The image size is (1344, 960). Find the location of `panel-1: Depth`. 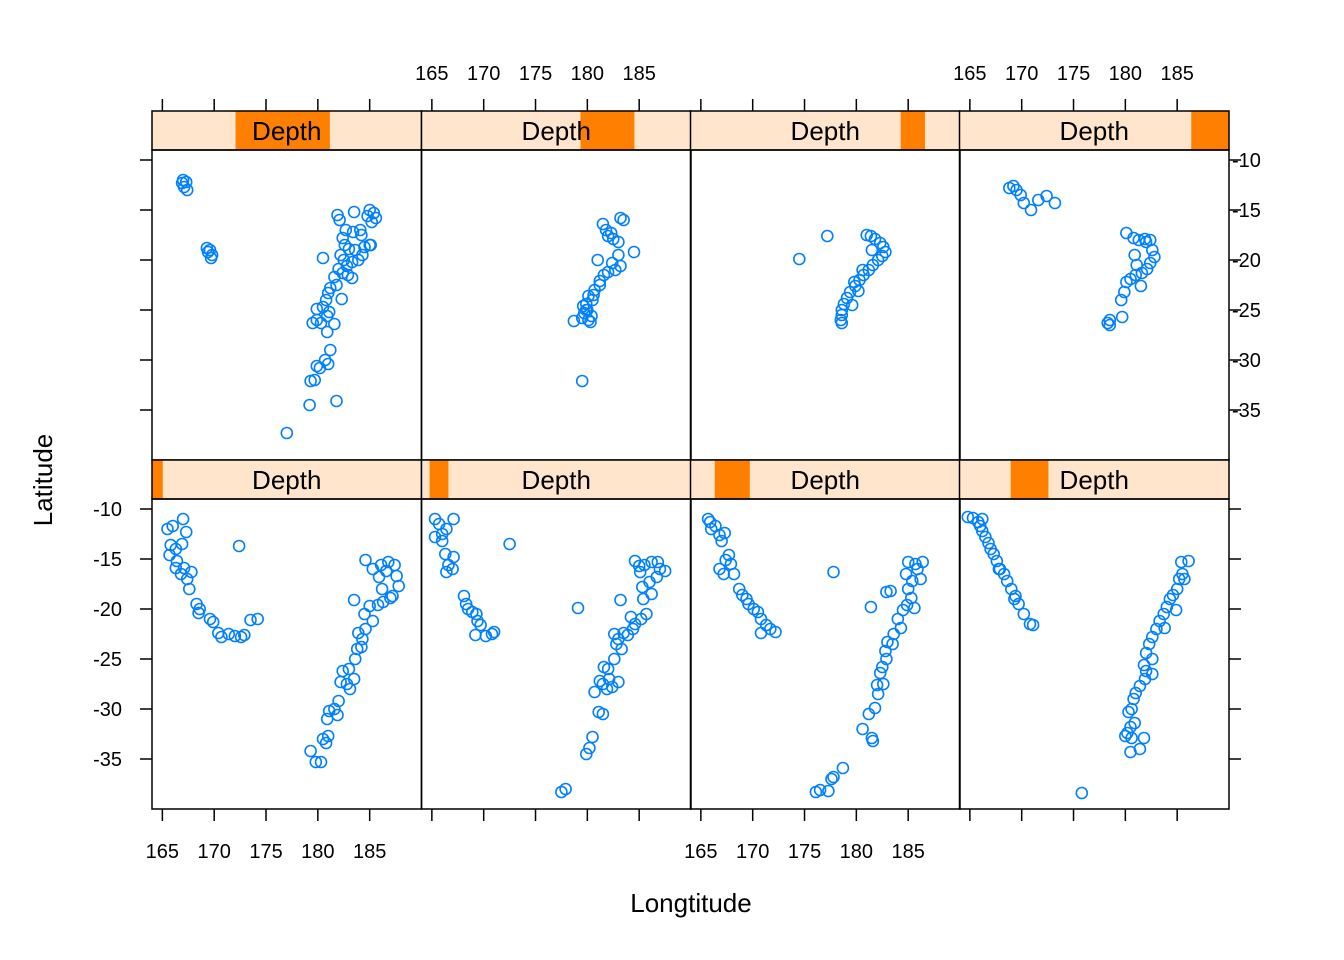

panel-1: Depth is located at coordinates (287, 285).